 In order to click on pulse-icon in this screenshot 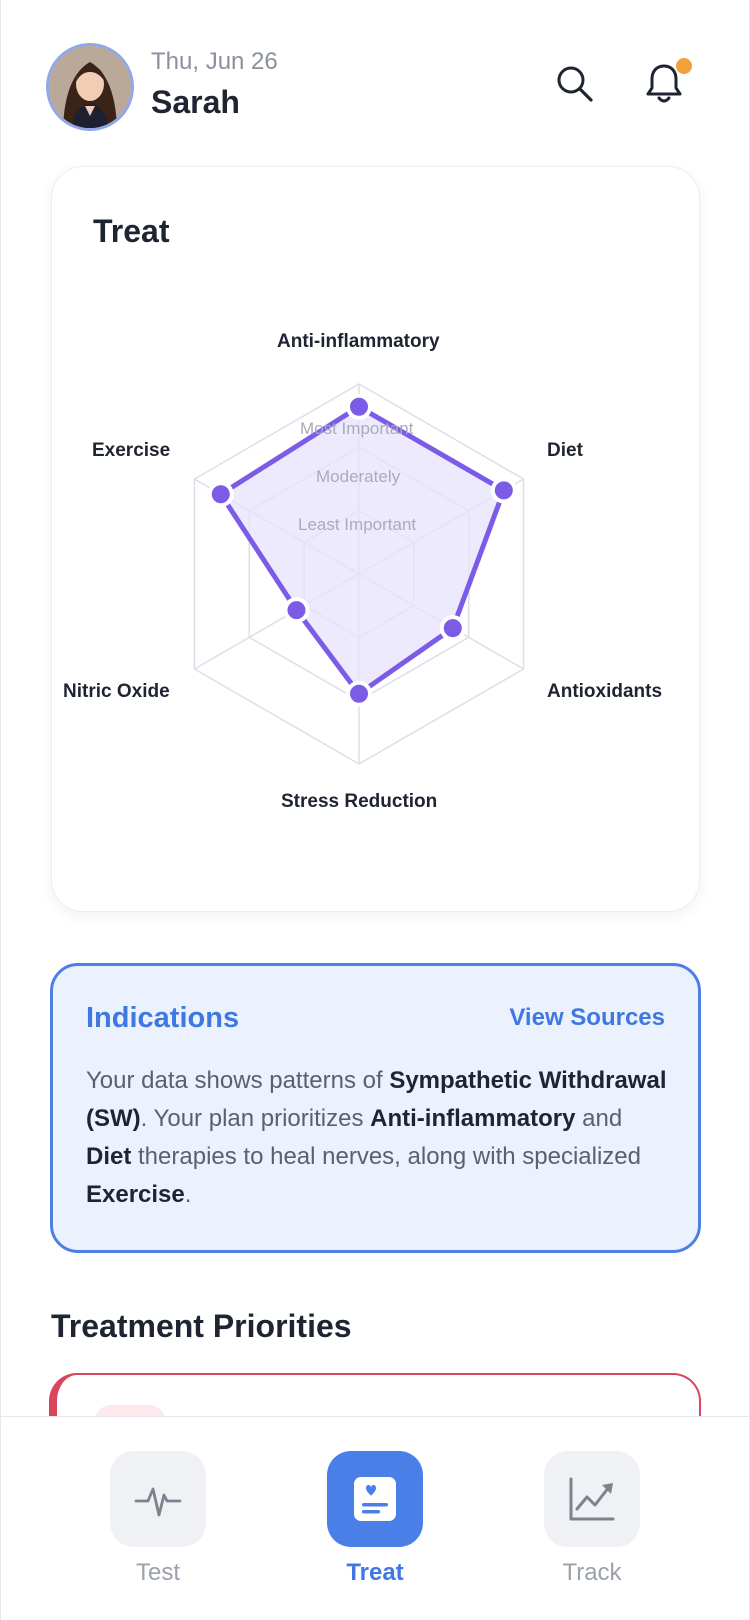, I will do `click(158, 1502)`.